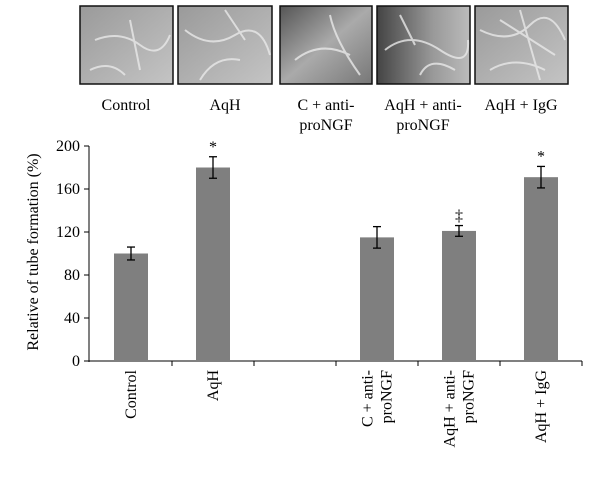  What do you see at coordinates (541, 406) in the screenshot?
I see `x-tick-label: AqH + IgG` at bounding box center [541, 406].